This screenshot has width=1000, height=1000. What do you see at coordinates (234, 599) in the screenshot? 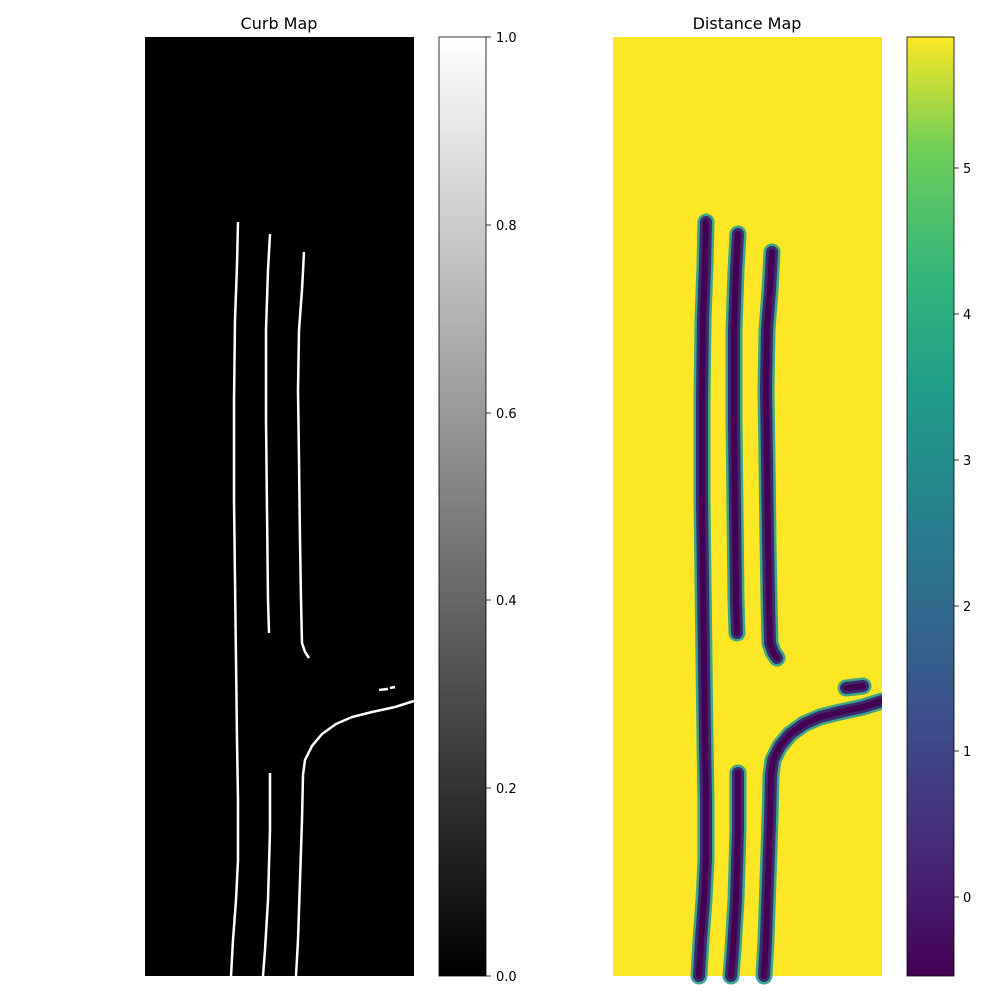
I see `curb-line-left` at bounding box center [234, 599].